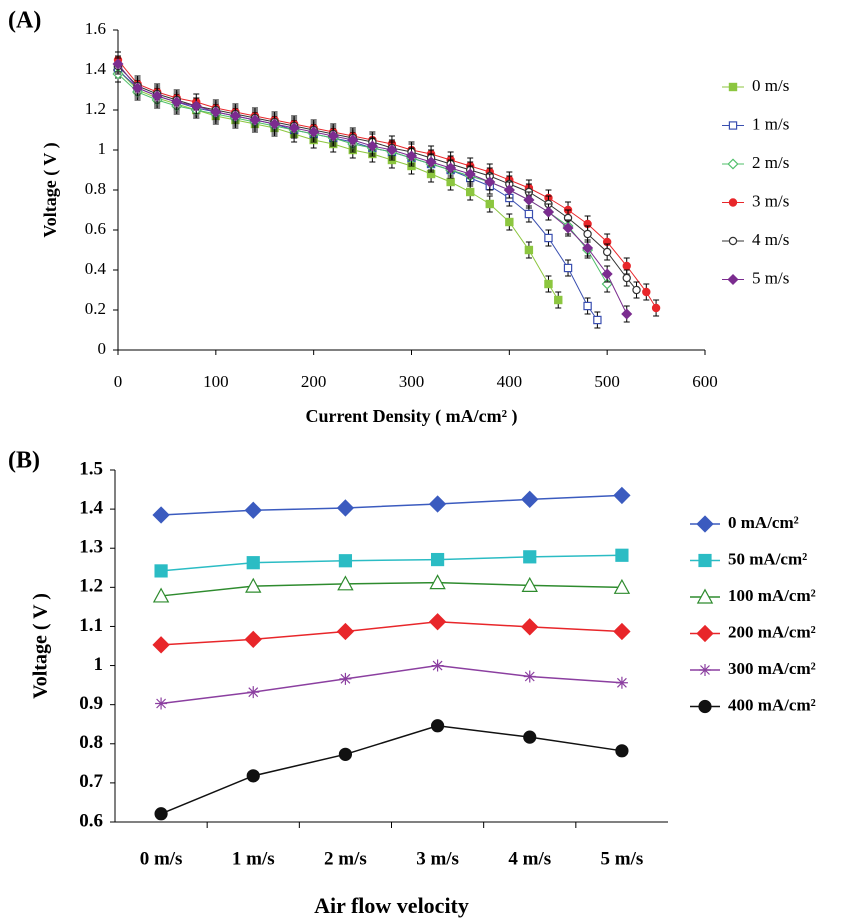 Image resolution: width=855 pixels, height=920 pixels. I want to click on legend-label: 2 m/s, so click(770, 162).